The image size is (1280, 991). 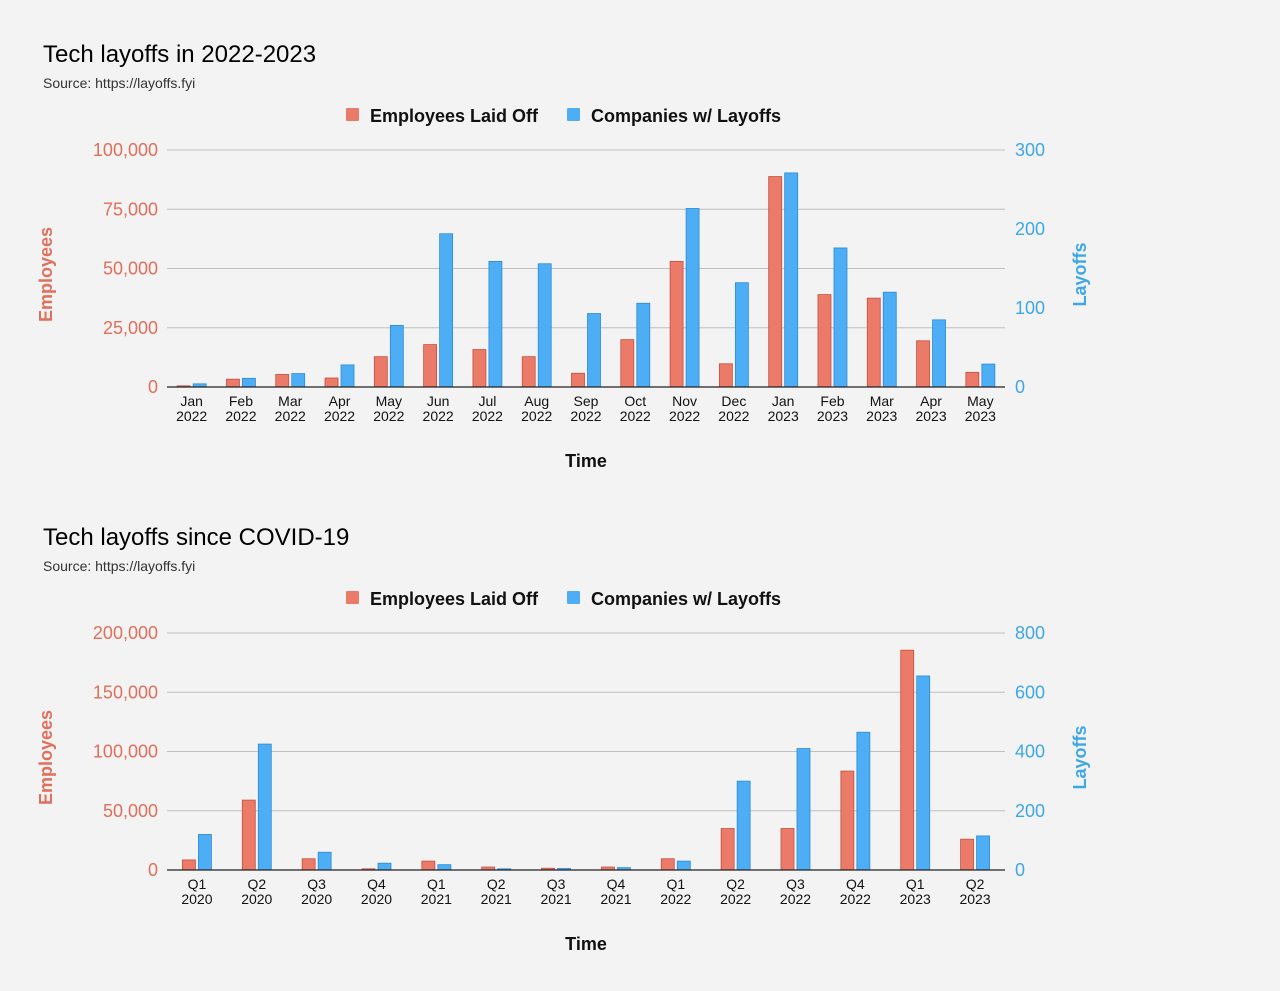 I want to click on x-tick-line-1: Feb, so click(x=832, y=401).